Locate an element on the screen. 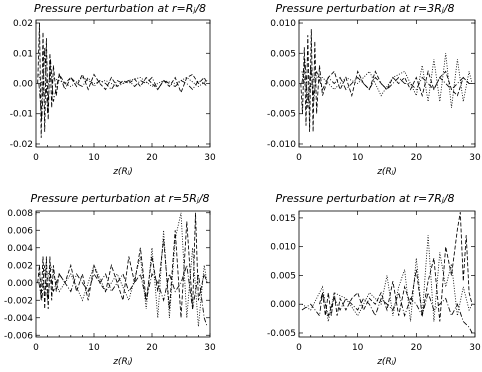  y-tick-label: 0.004 is located at coordinates (20, 249).